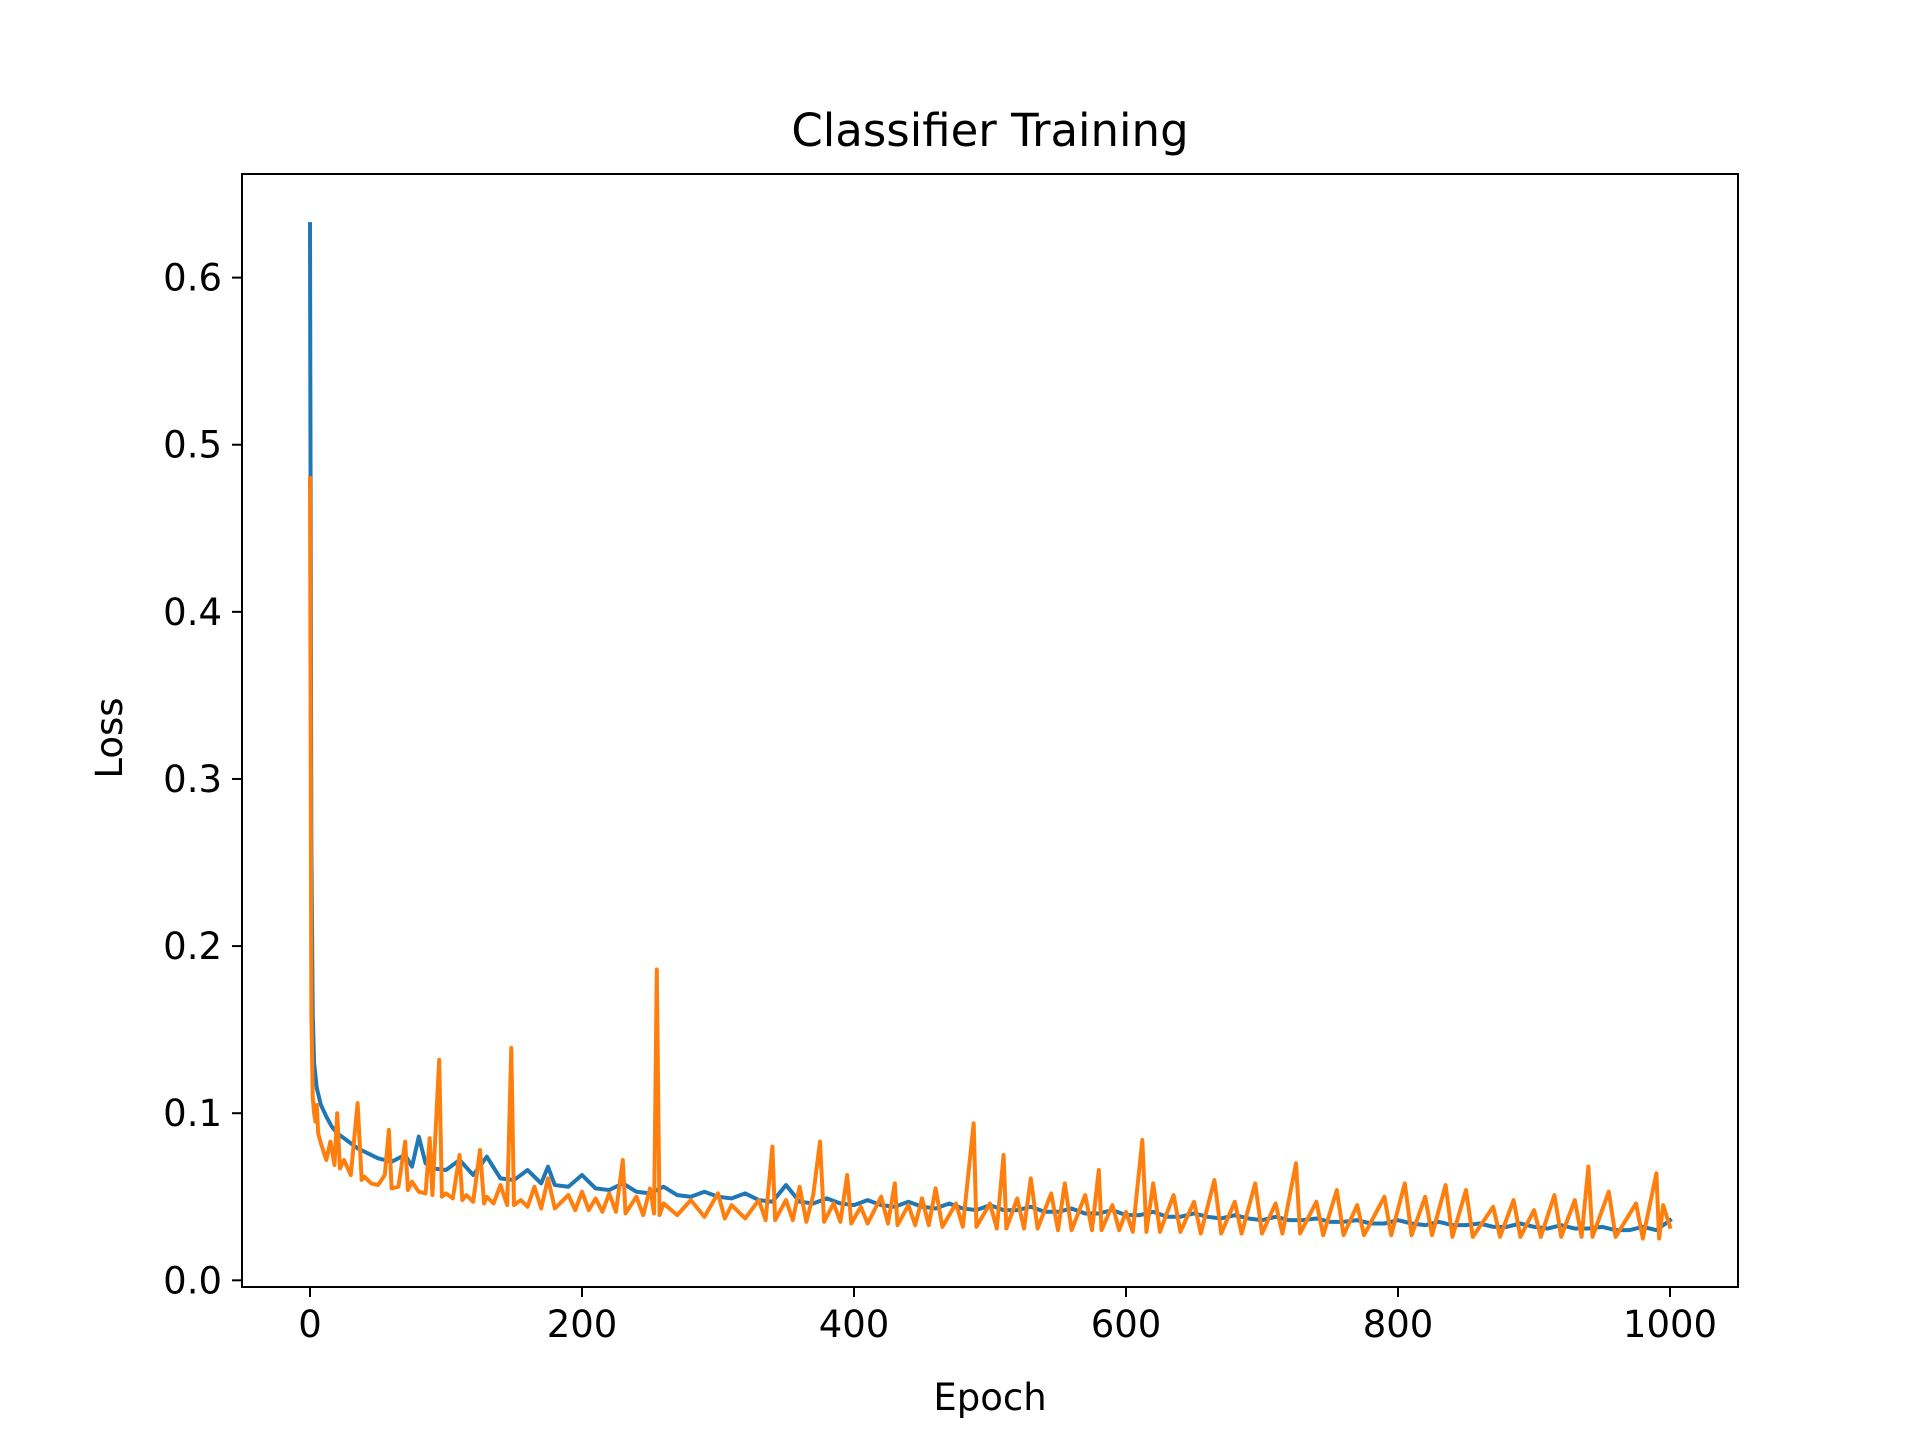 The height and width of the screenshot is (1444, 1920). Describe the element at coordinates (192, 946) in the screenshot. I see `y-tick-label: 0.2` at that location.